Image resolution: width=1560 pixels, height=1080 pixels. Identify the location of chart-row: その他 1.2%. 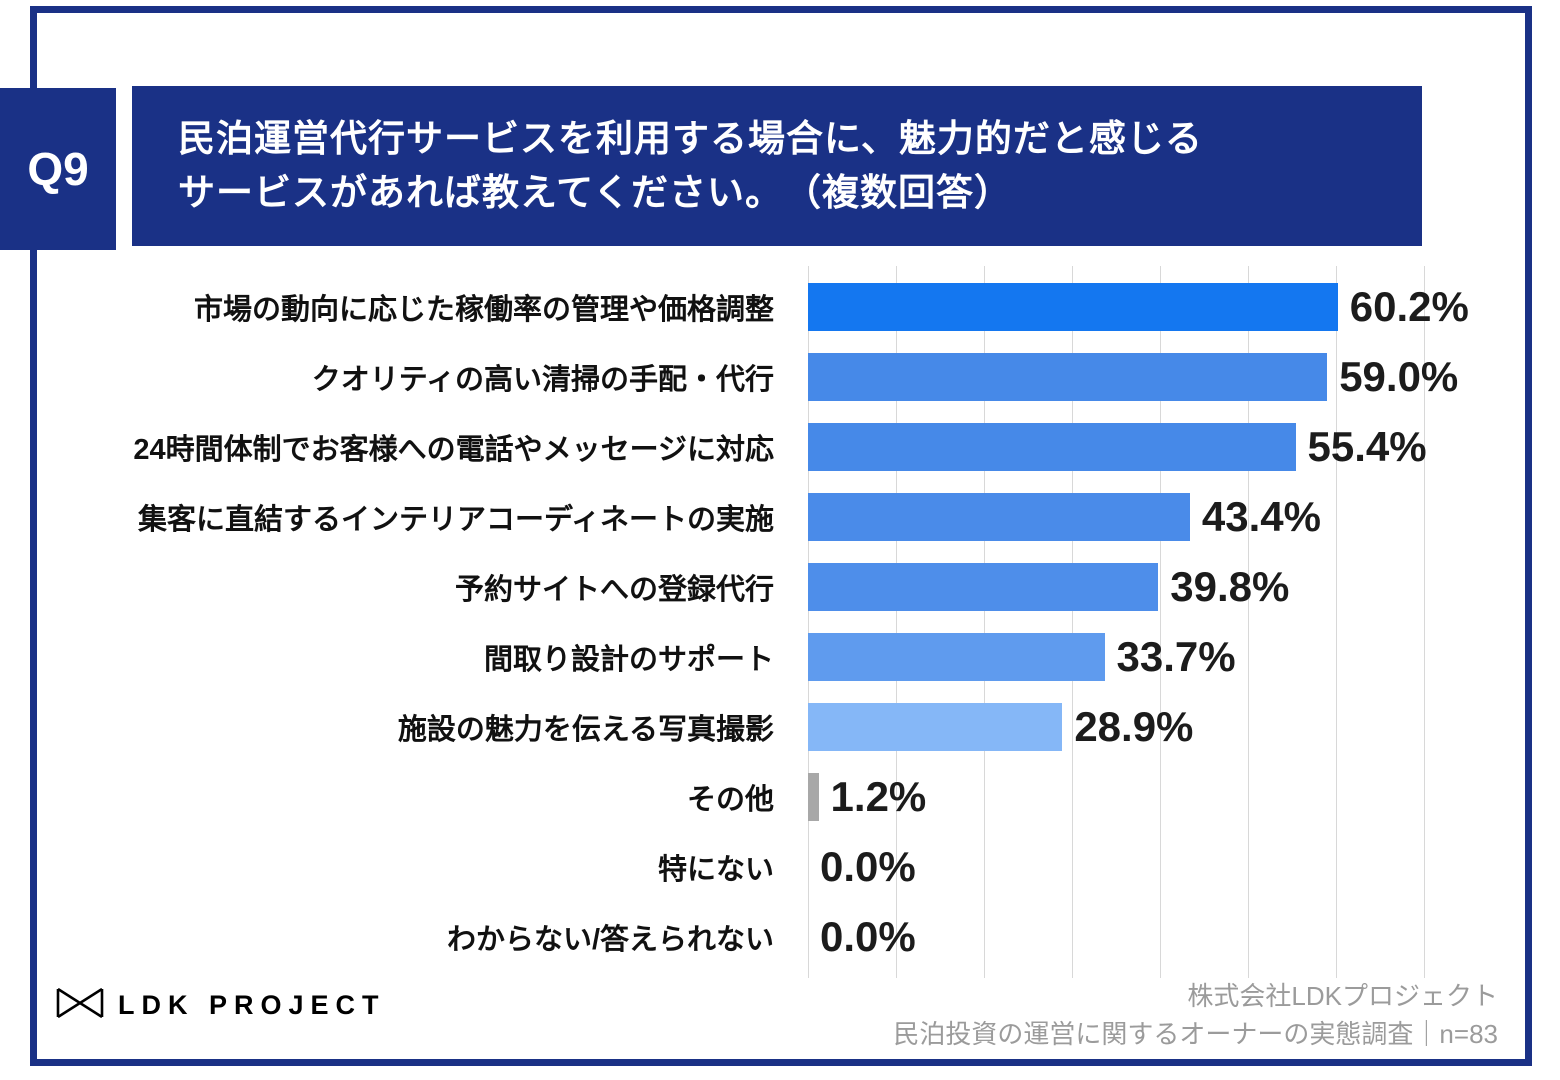
(743, 797).